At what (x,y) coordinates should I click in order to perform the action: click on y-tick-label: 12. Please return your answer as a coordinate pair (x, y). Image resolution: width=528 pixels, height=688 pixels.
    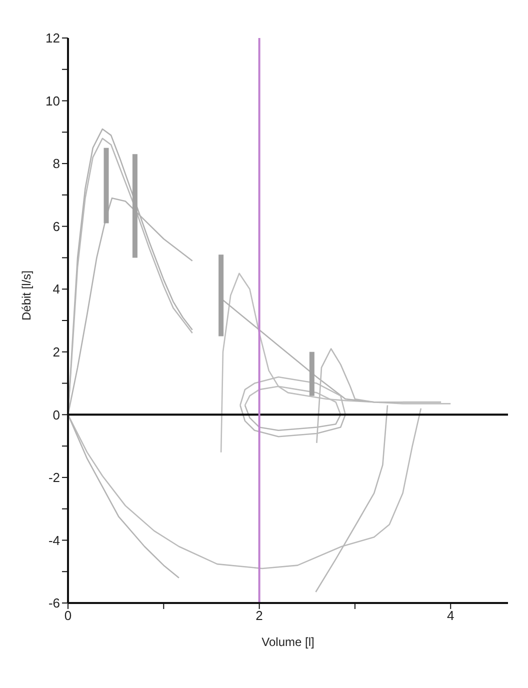
    Looking at the image, I should click on (53, 38).